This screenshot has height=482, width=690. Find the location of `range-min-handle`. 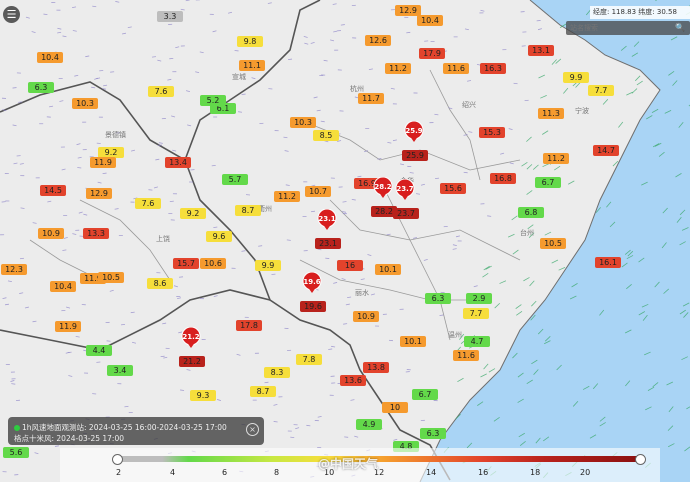

range-min-handle is located at coordinates (117, 459).